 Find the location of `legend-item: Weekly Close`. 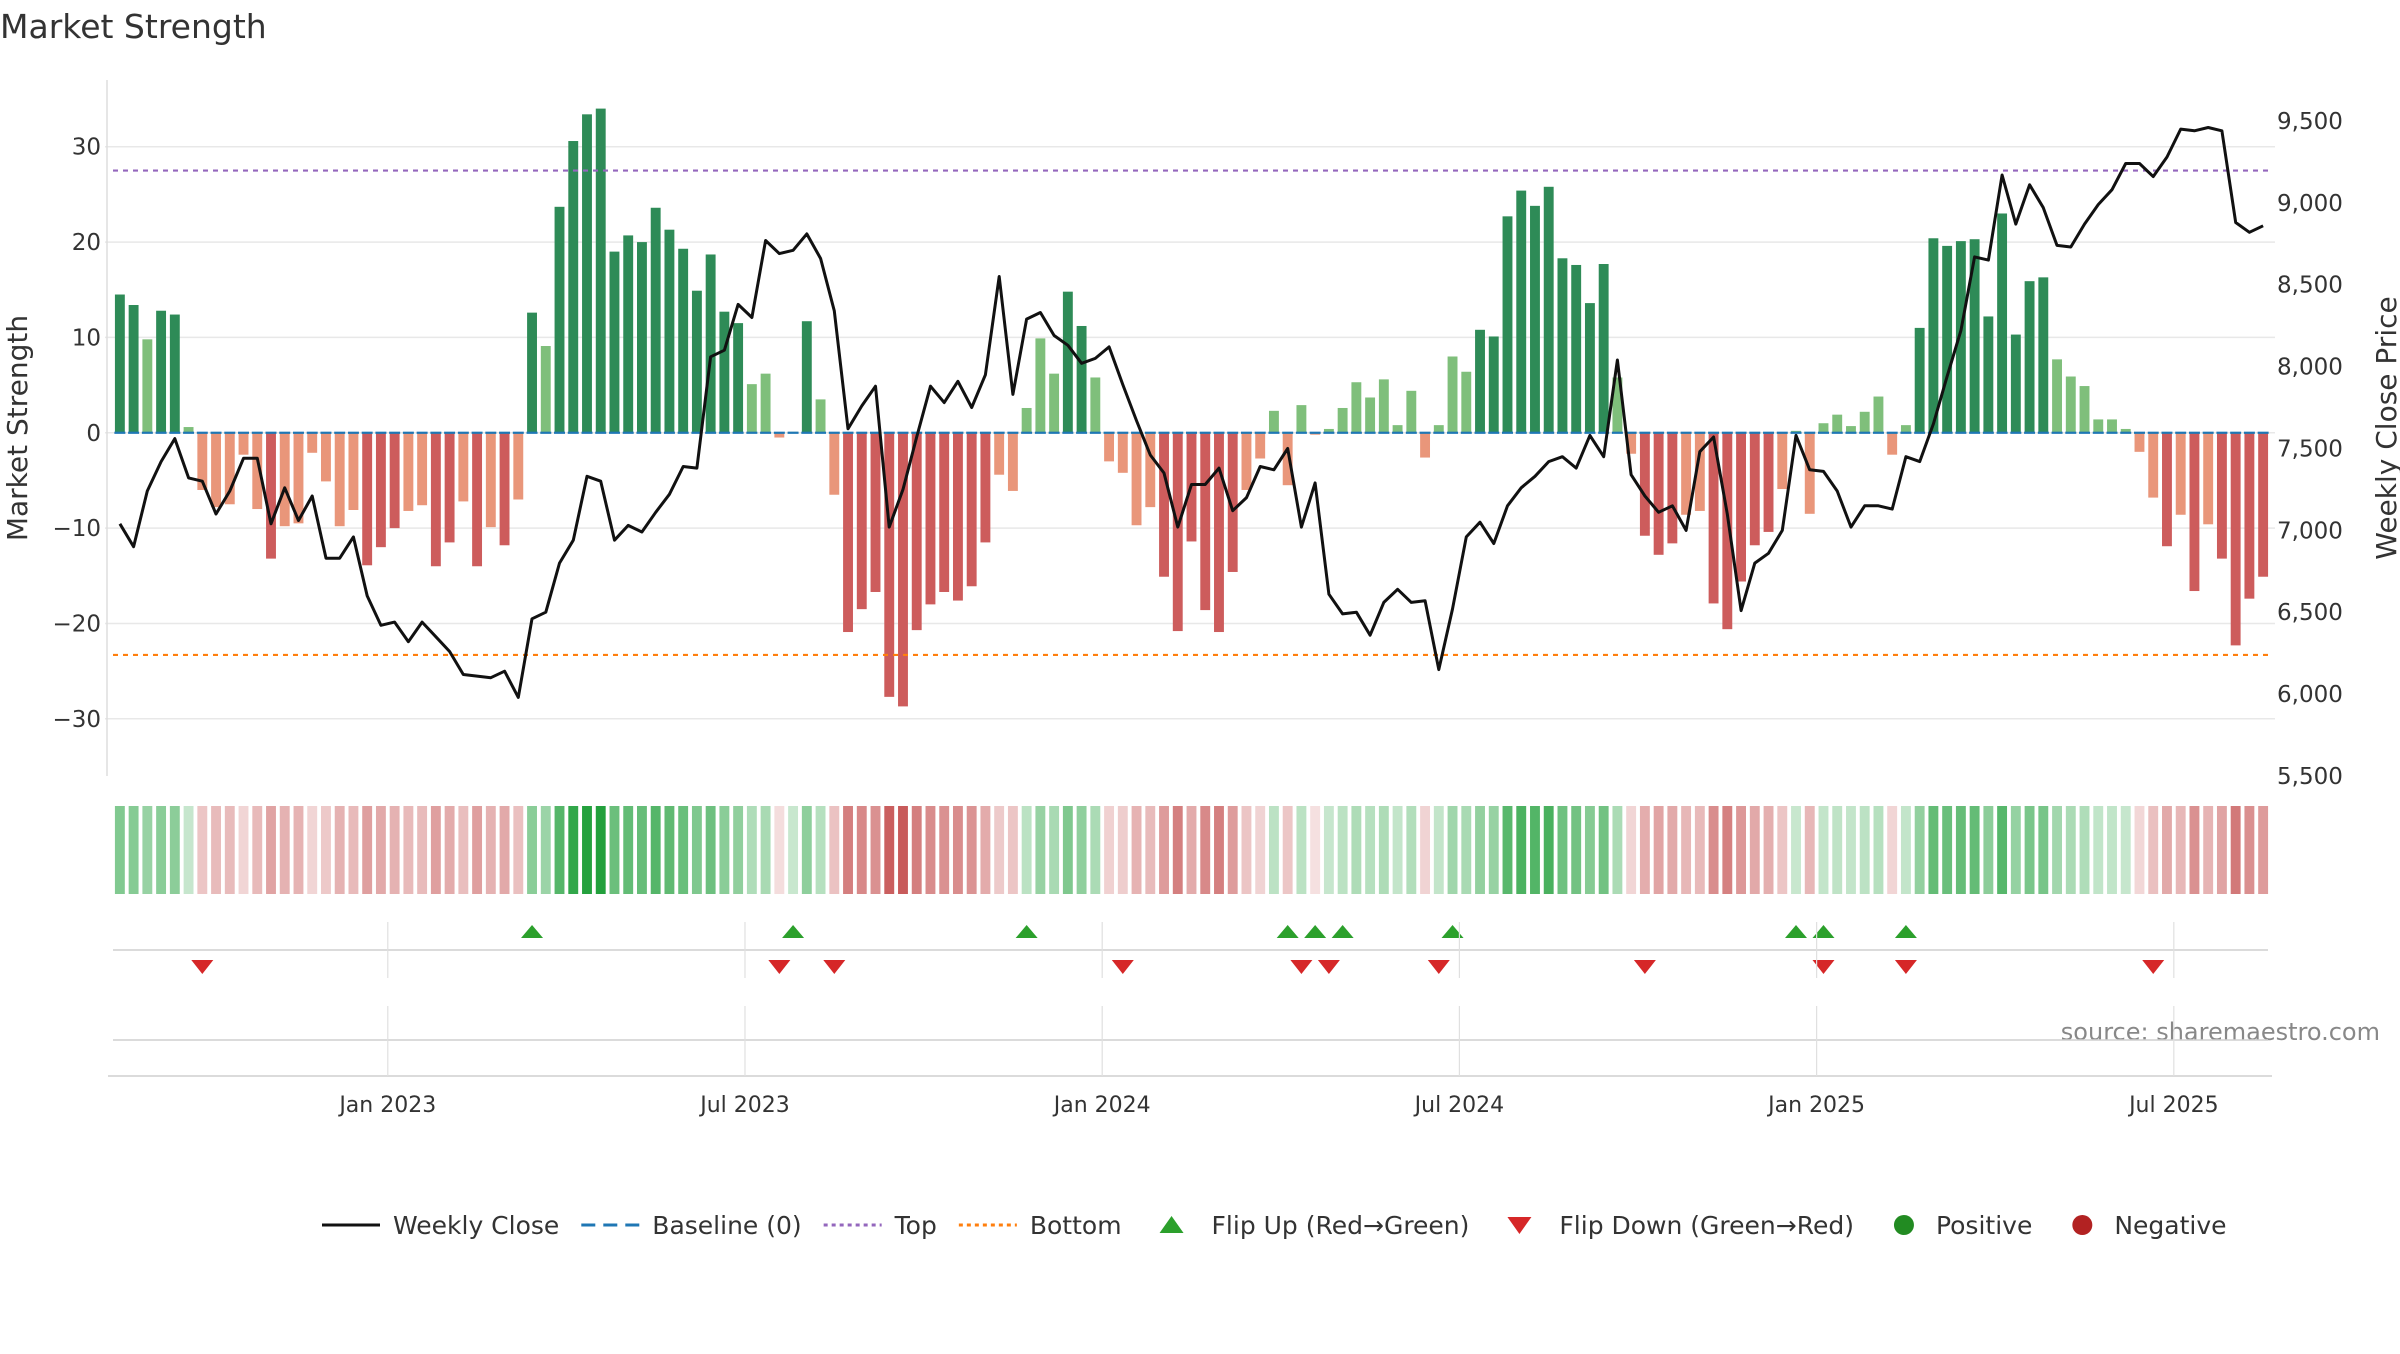

legend-item: Weekly Close is located at coordinates (440, 1225).